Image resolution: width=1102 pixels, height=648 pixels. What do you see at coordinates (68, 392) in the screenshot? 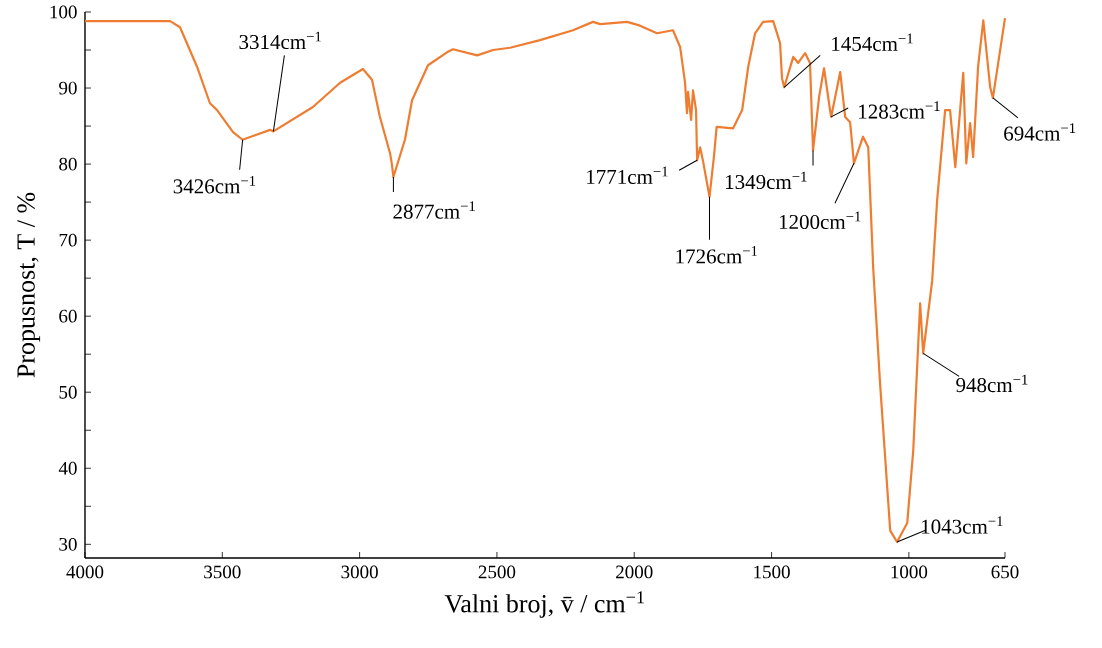
I see `y-tick-label: 50` at bounding box center [68, 392].